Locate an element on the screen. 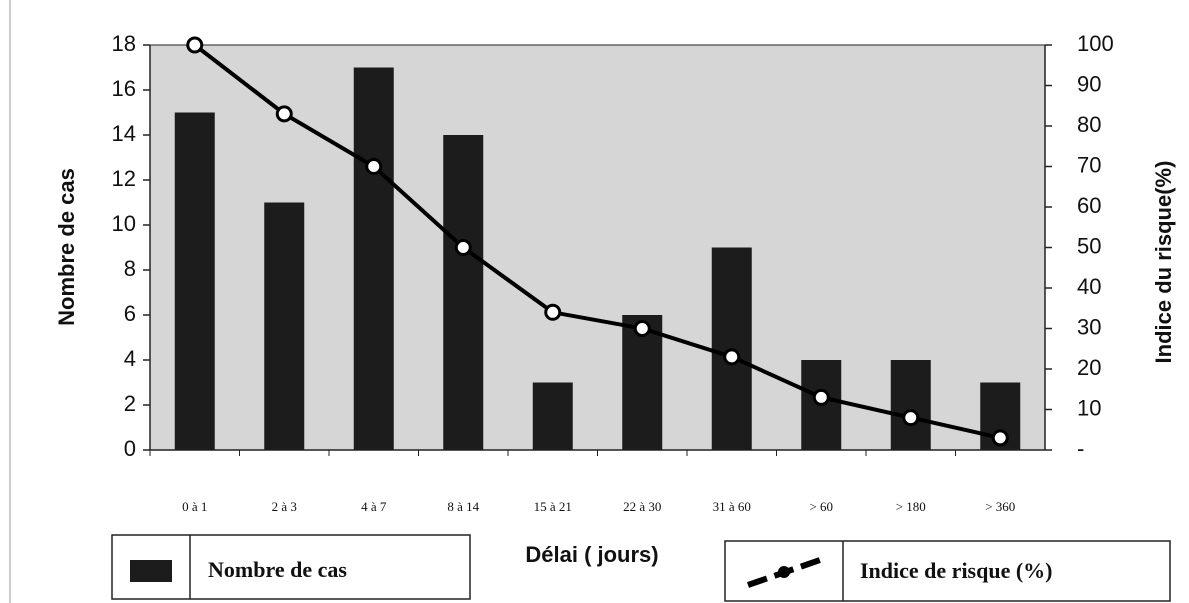  legend-label: Indice de risque (%) is located at coordinates (956, 570).